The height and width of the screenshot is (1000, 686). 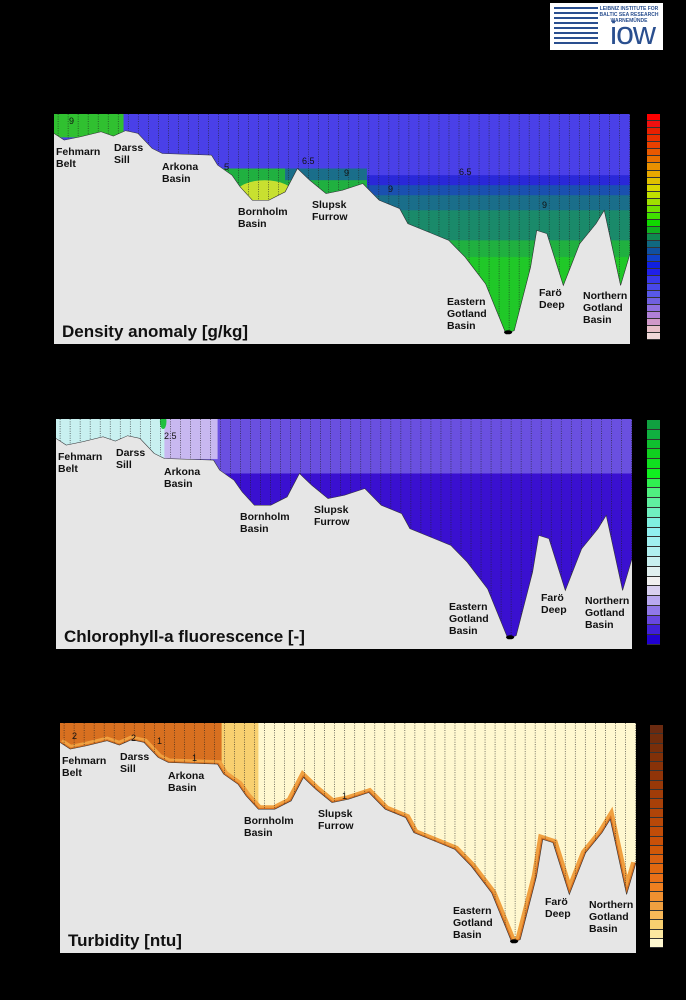 I want to click on logo-mark: iow, so click(x=633, y=32).